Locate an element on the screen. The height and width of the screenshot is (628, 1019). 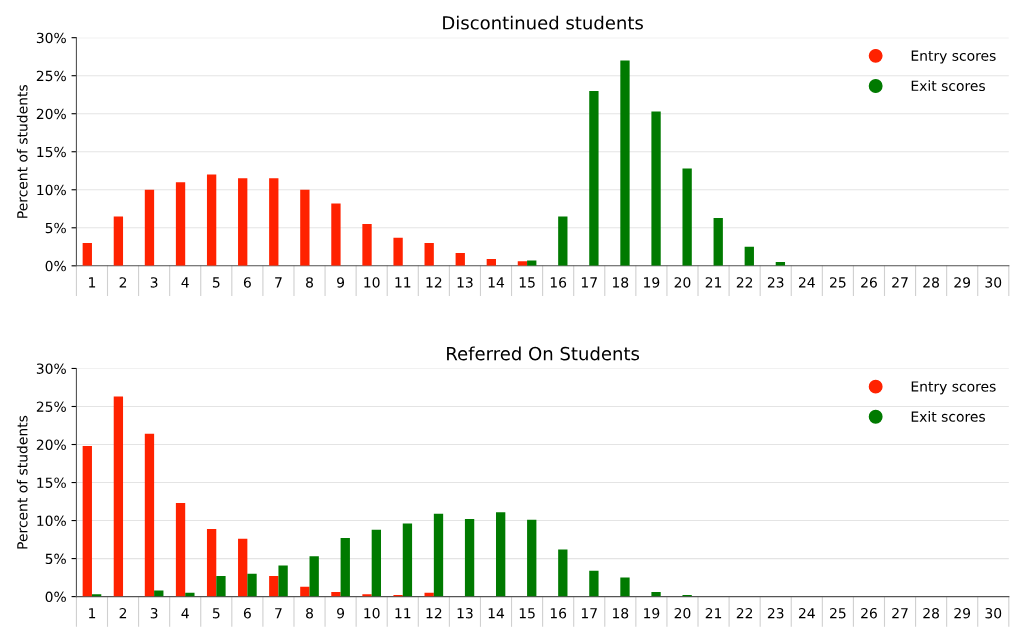
x-tick-label: 26 is located at coordinates (869, 613).